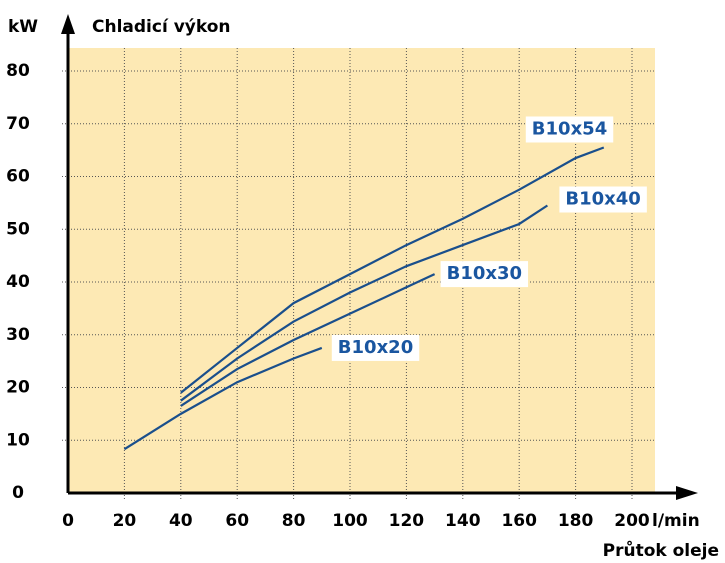 The height and width of the screenshot is (563, 725). What do you see at coordinates (18, 335) in the screenshot?
I see `y-tick-label: 30` at bounding box center [18, 335].